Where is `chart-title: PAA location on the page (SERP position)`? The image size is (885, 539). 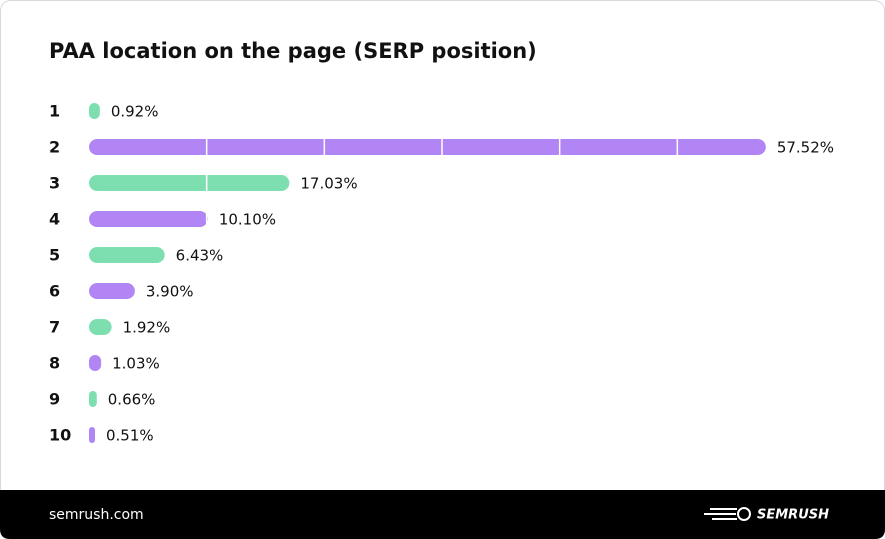
chart-title: PAA location on the page (SERP position) is located at coordinates (293, 51).